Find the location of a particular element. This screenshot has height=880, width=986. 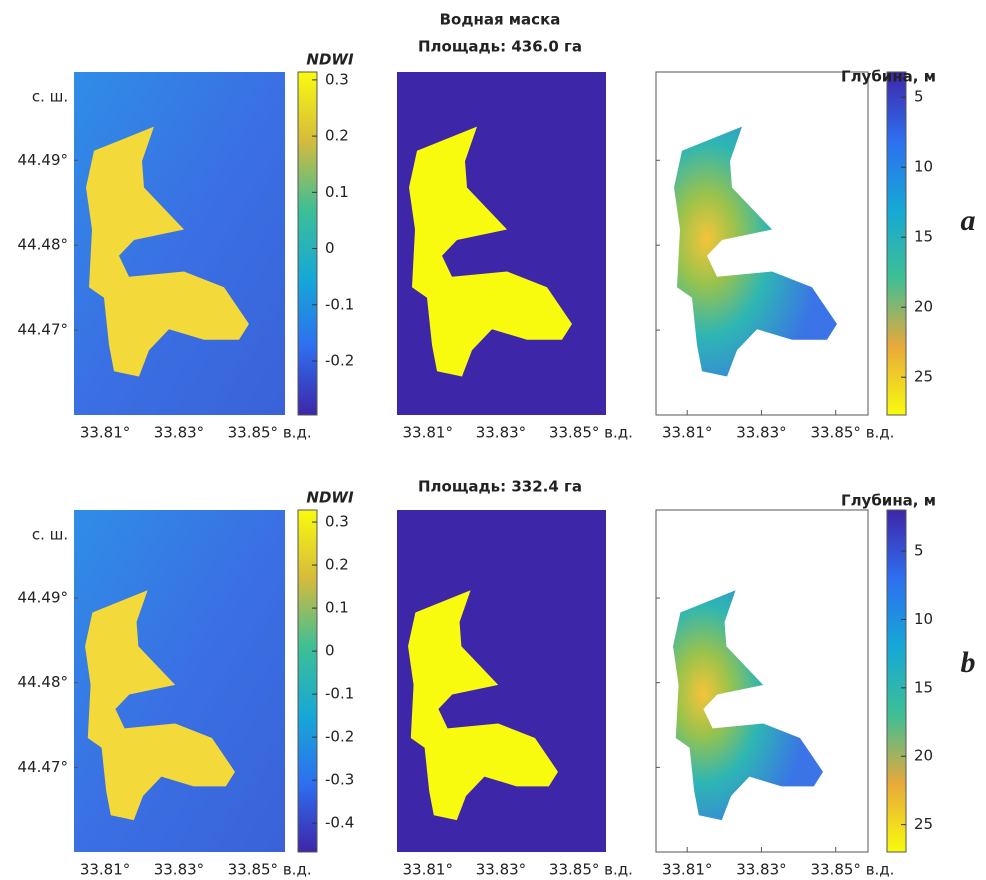

colorbar-tick-label: -0.4 is located at coordinates (339, 823).